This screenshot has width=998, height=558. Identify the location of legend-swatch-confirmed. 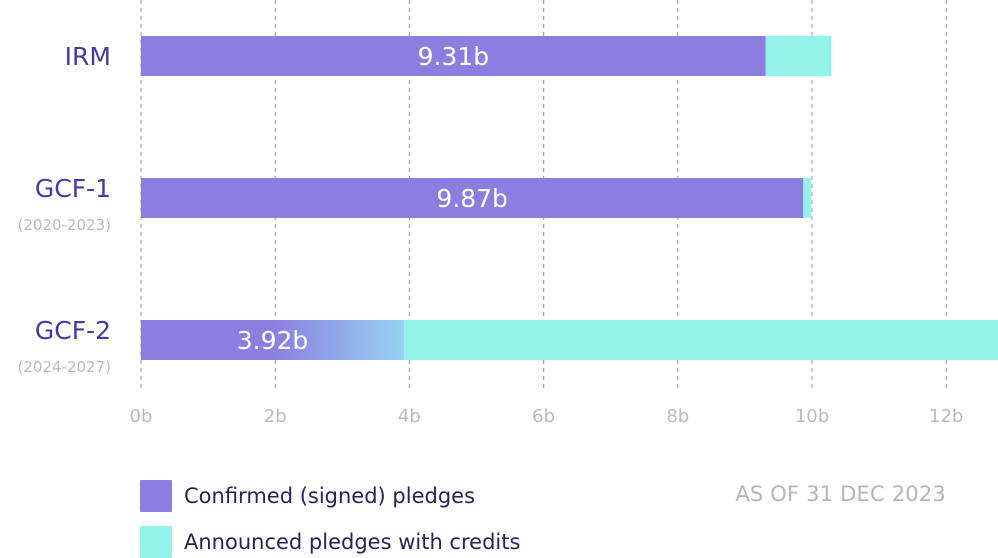
(156, 496).